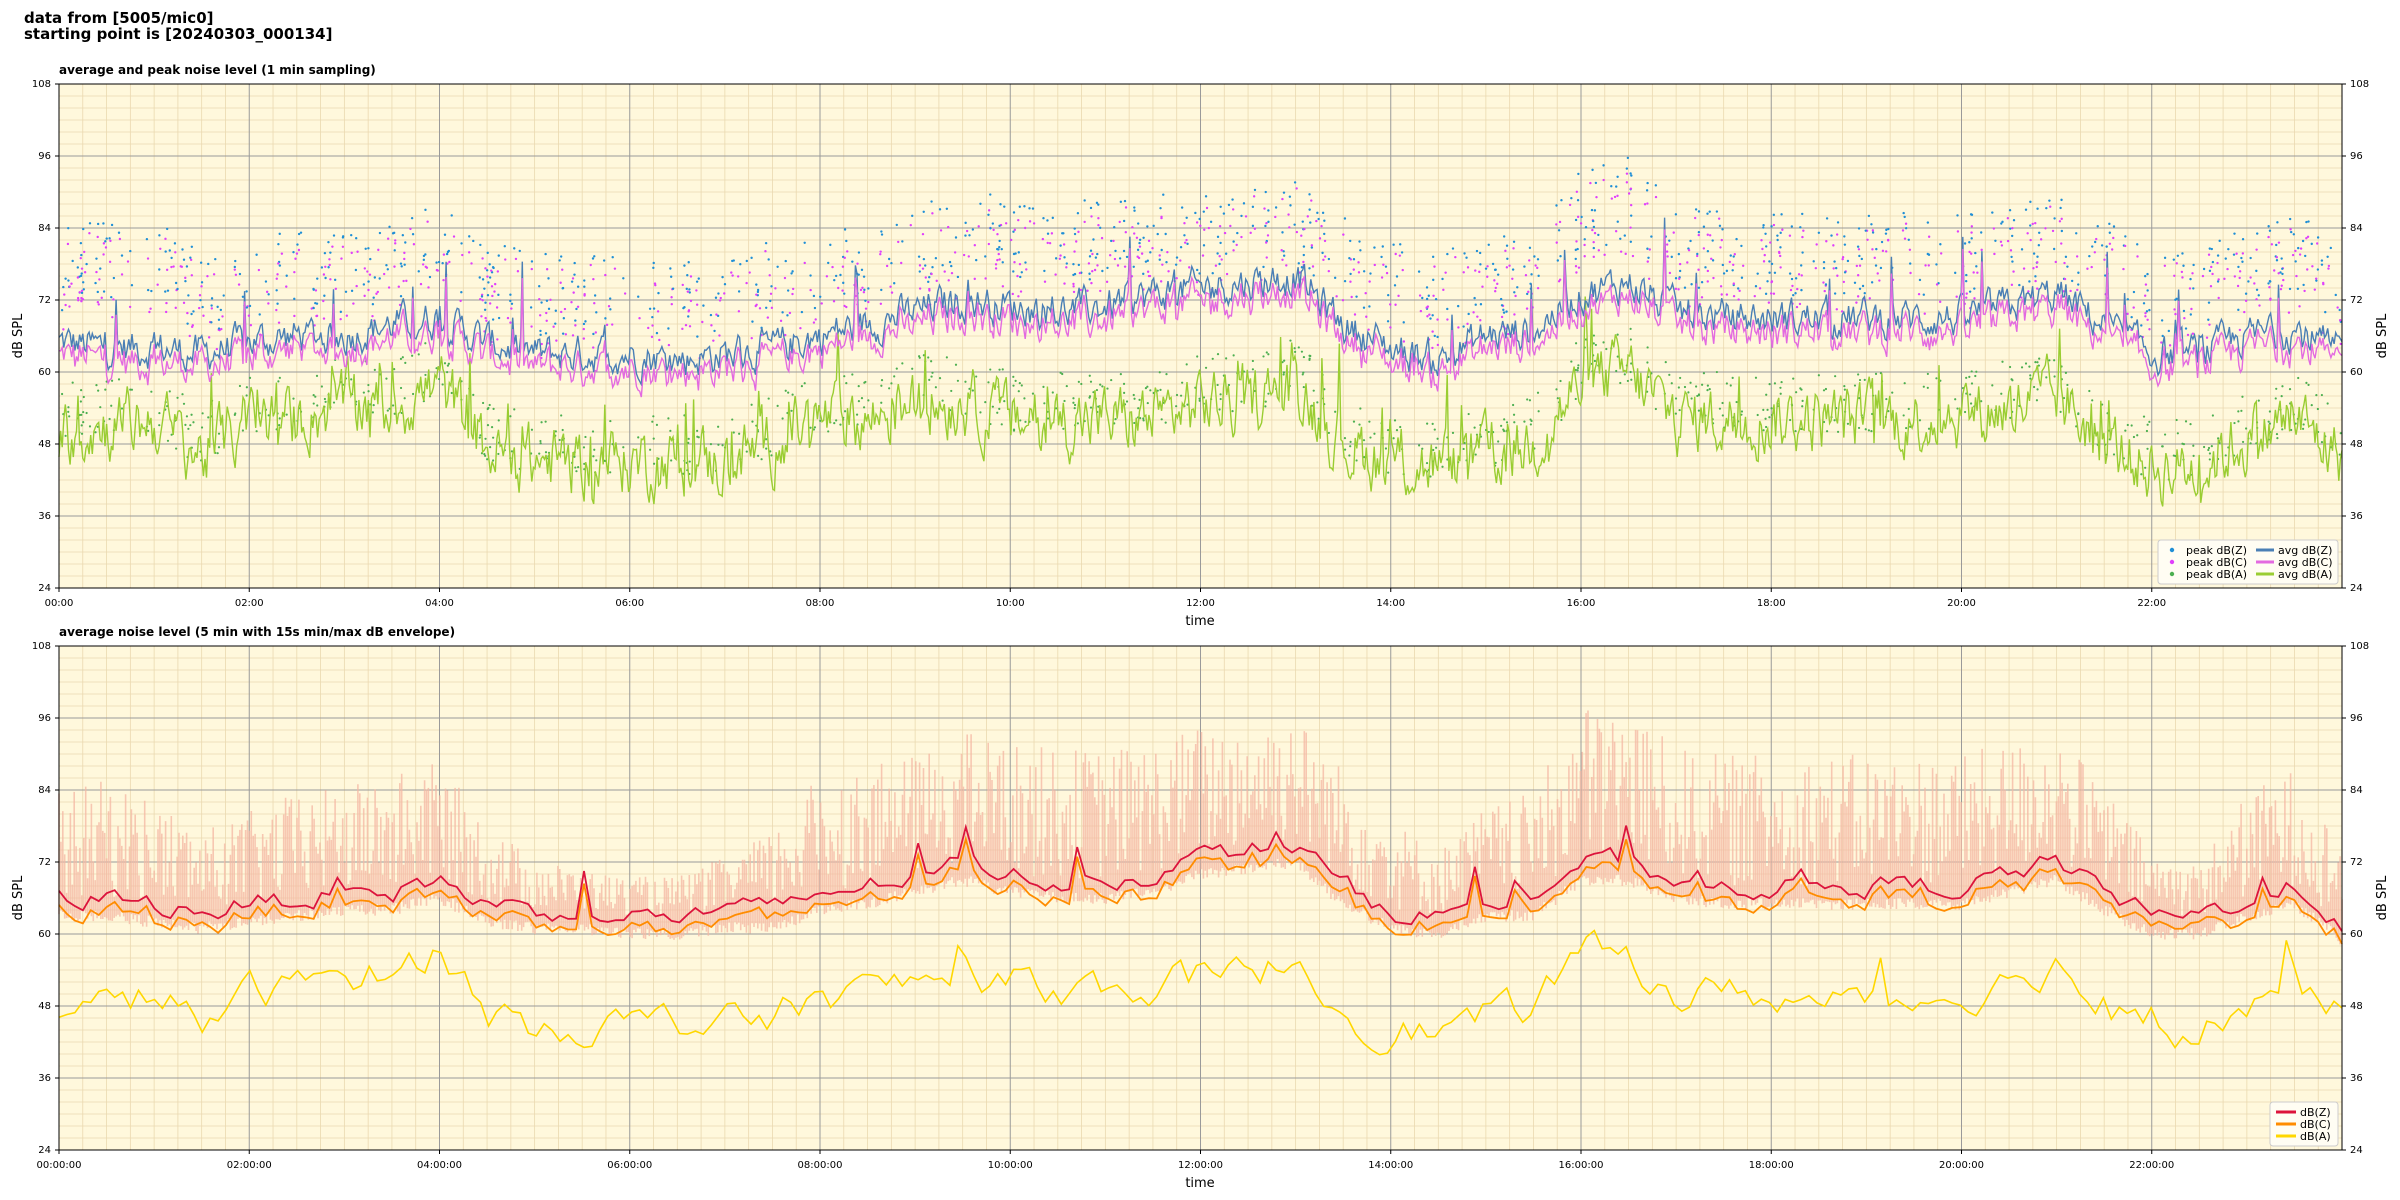 The width and height of the screenshot is (2400, 1200). I want to click on y-tick-label-left: 60, so click(44, 934).